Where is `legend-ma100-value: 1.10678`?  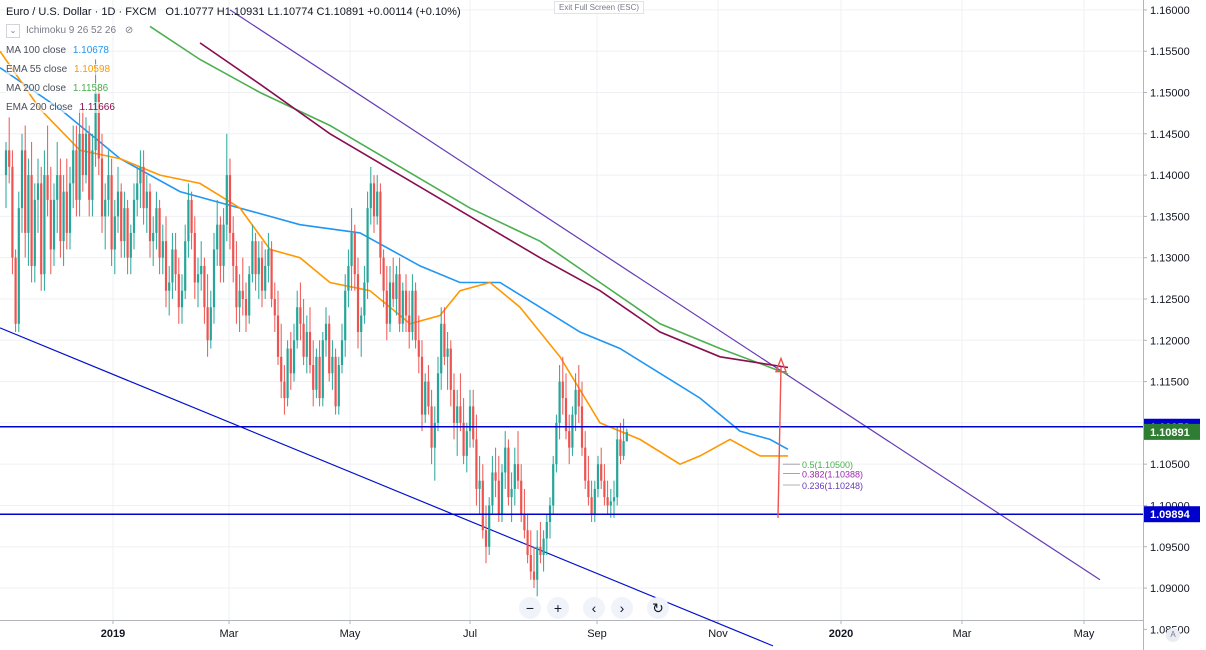
legend-ma100-value: 1.10678 is located at coordinates (90, 50).